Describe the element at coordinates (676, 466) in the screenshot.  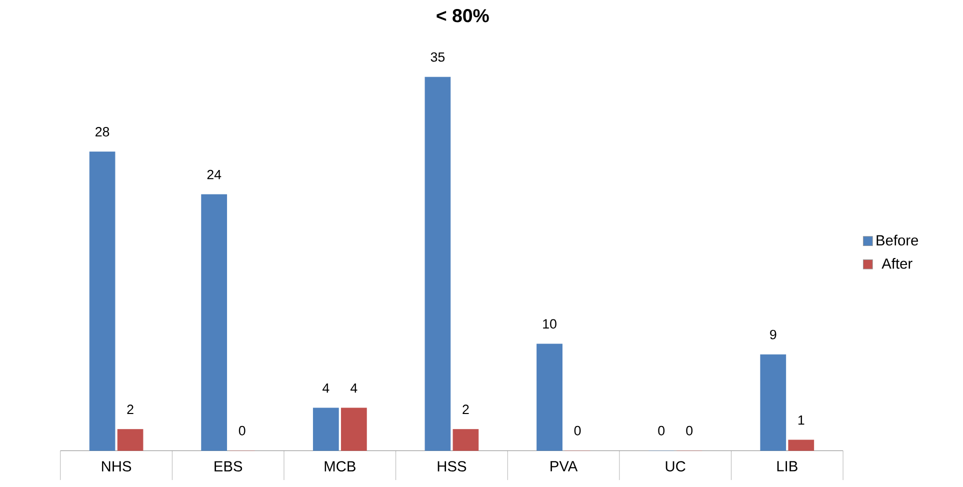
I see `x-tick-label: UC` at that location.